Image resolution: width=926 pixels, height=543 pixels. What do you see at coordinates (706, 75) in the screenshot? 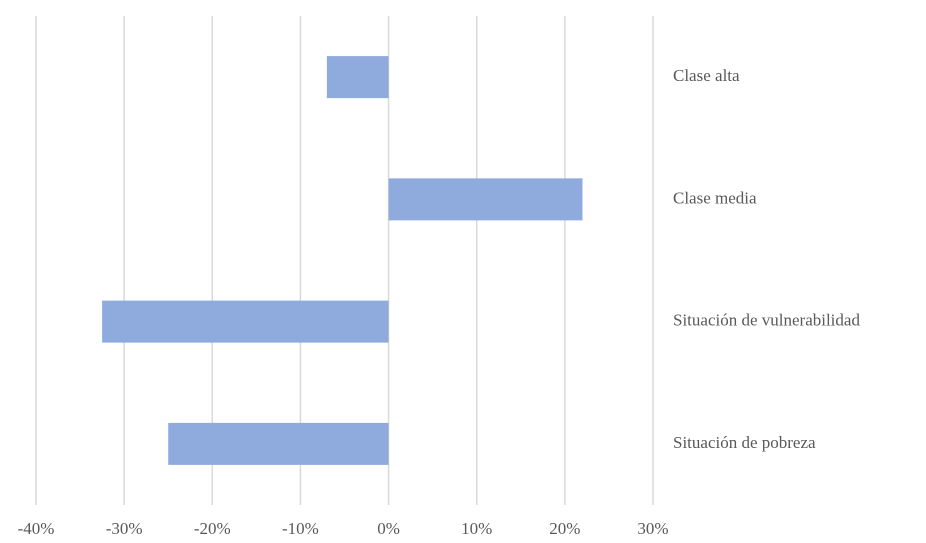
I see `category-label: Clase alta` at bounding box center [706, 75].